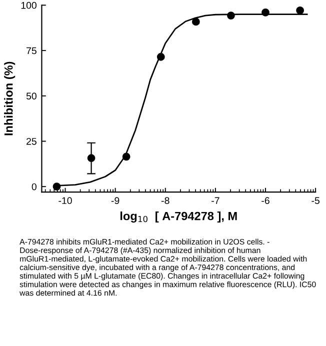  Describe the element at coordinates (165, 200) in the screenshot. I see `x-tick-label: -8` at that location.